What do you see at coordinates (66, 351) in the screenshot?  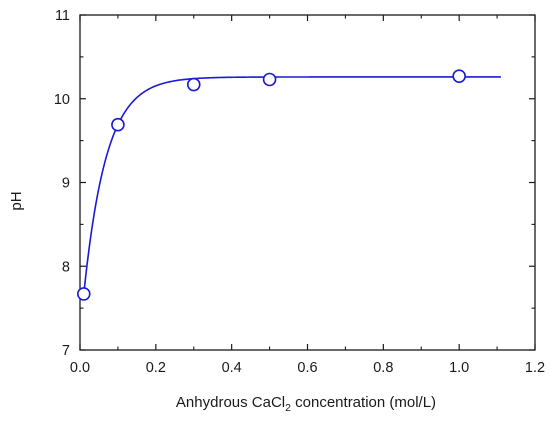 I see `y-tick-label: 7` at bounding box center [66, 351].